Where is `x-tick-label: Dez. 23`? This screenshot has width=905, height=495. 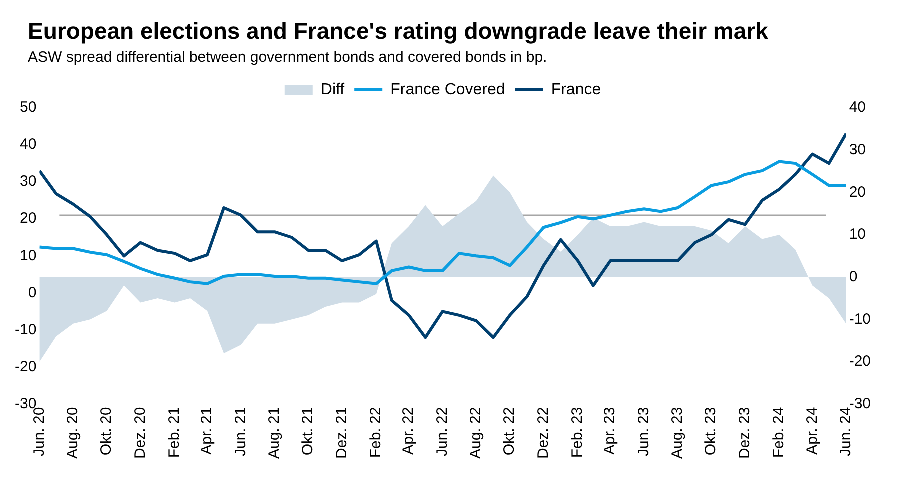
x-tick-label: Dez. 23 is located at coordinates (745, 433).